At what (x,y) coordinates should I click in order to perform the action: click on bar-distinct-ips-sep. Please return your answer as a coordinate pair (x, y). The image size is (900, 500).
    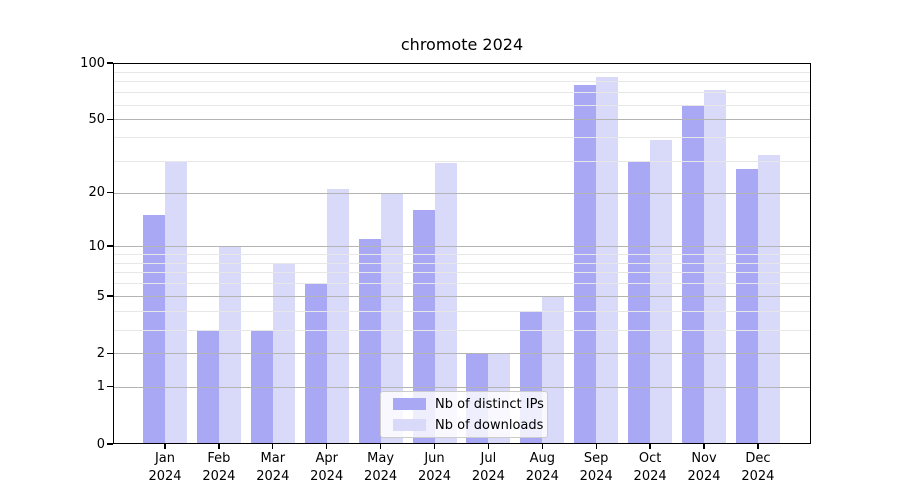
    Looking at the image, I should click on (585, 264).